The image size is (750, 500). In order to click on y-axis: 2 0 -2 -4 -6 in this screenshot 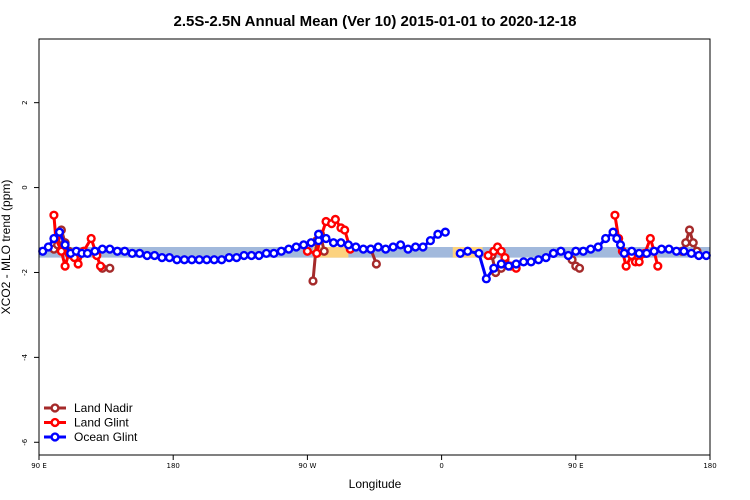, I will do `click(30, 273)`.